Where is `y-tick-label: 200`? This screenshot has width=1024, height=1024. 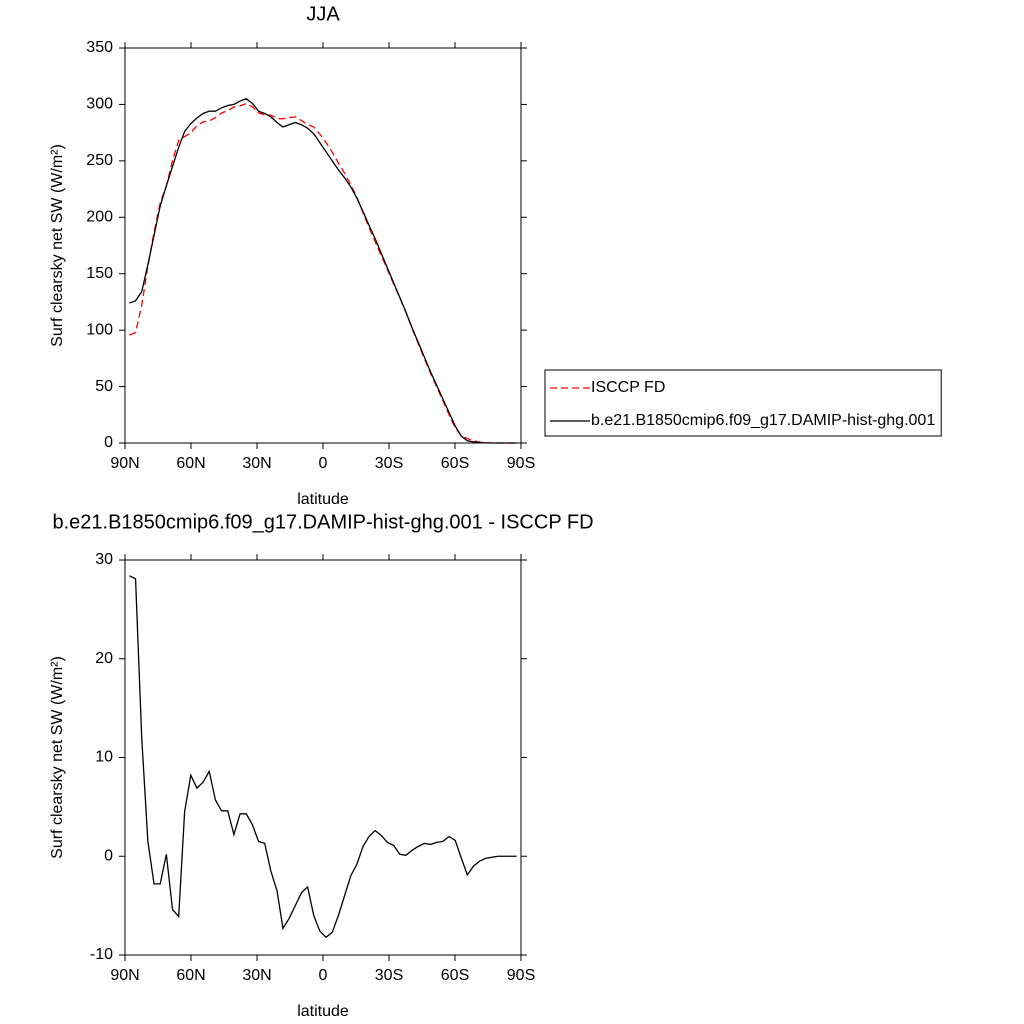 y-tick-label: 200 is located at coordinates (99, 217).